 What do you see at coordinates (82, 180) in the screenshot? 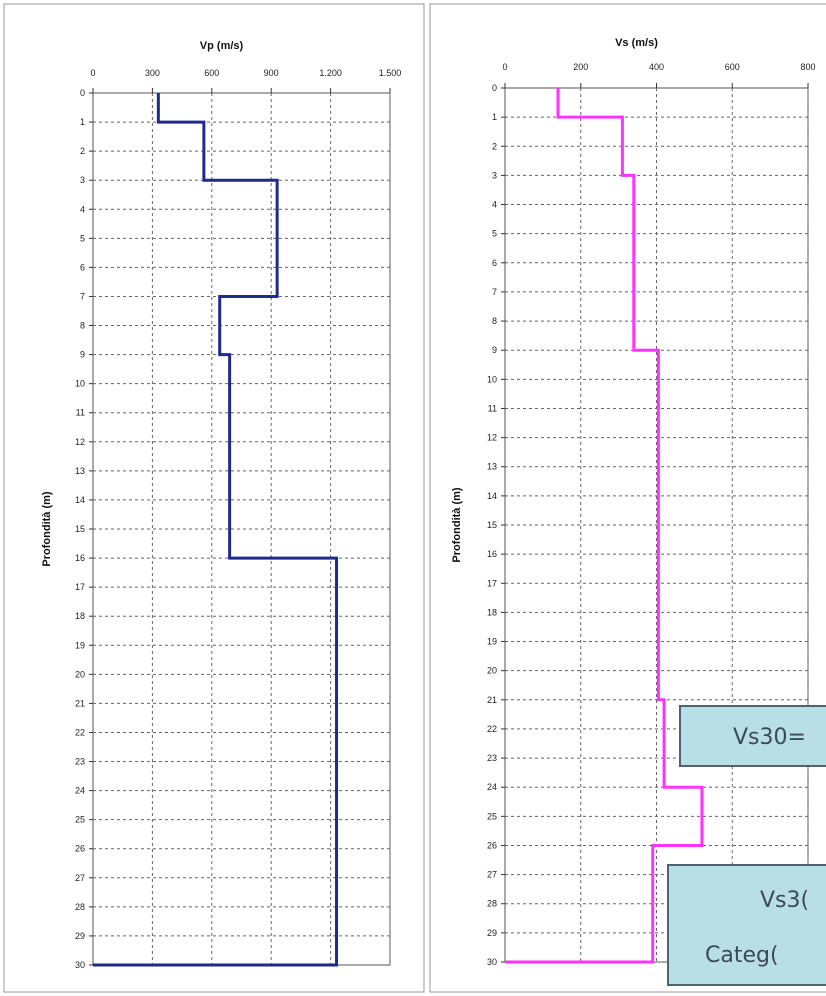
I see `vp-ytick-label: 3` at bounding box center [82, 180].